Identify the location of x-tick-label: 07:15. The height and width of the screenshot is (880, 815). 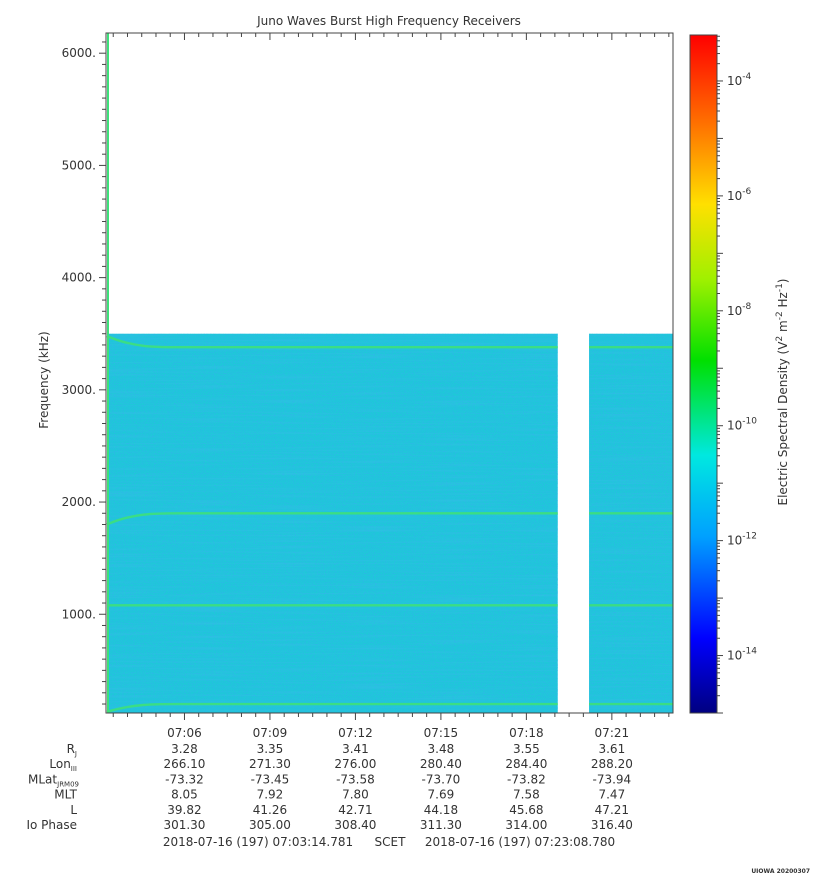
(441, 733).